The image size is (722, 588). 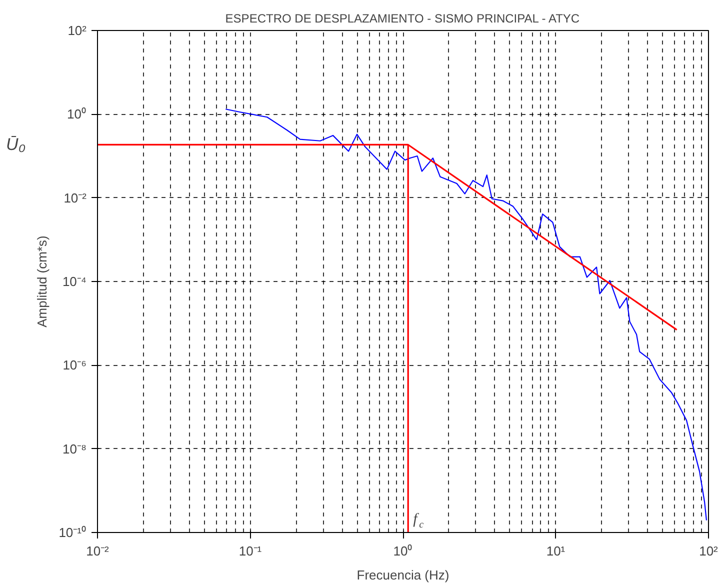 I want to click on x-tick-label: 10¹, so click(x=556, y=551).